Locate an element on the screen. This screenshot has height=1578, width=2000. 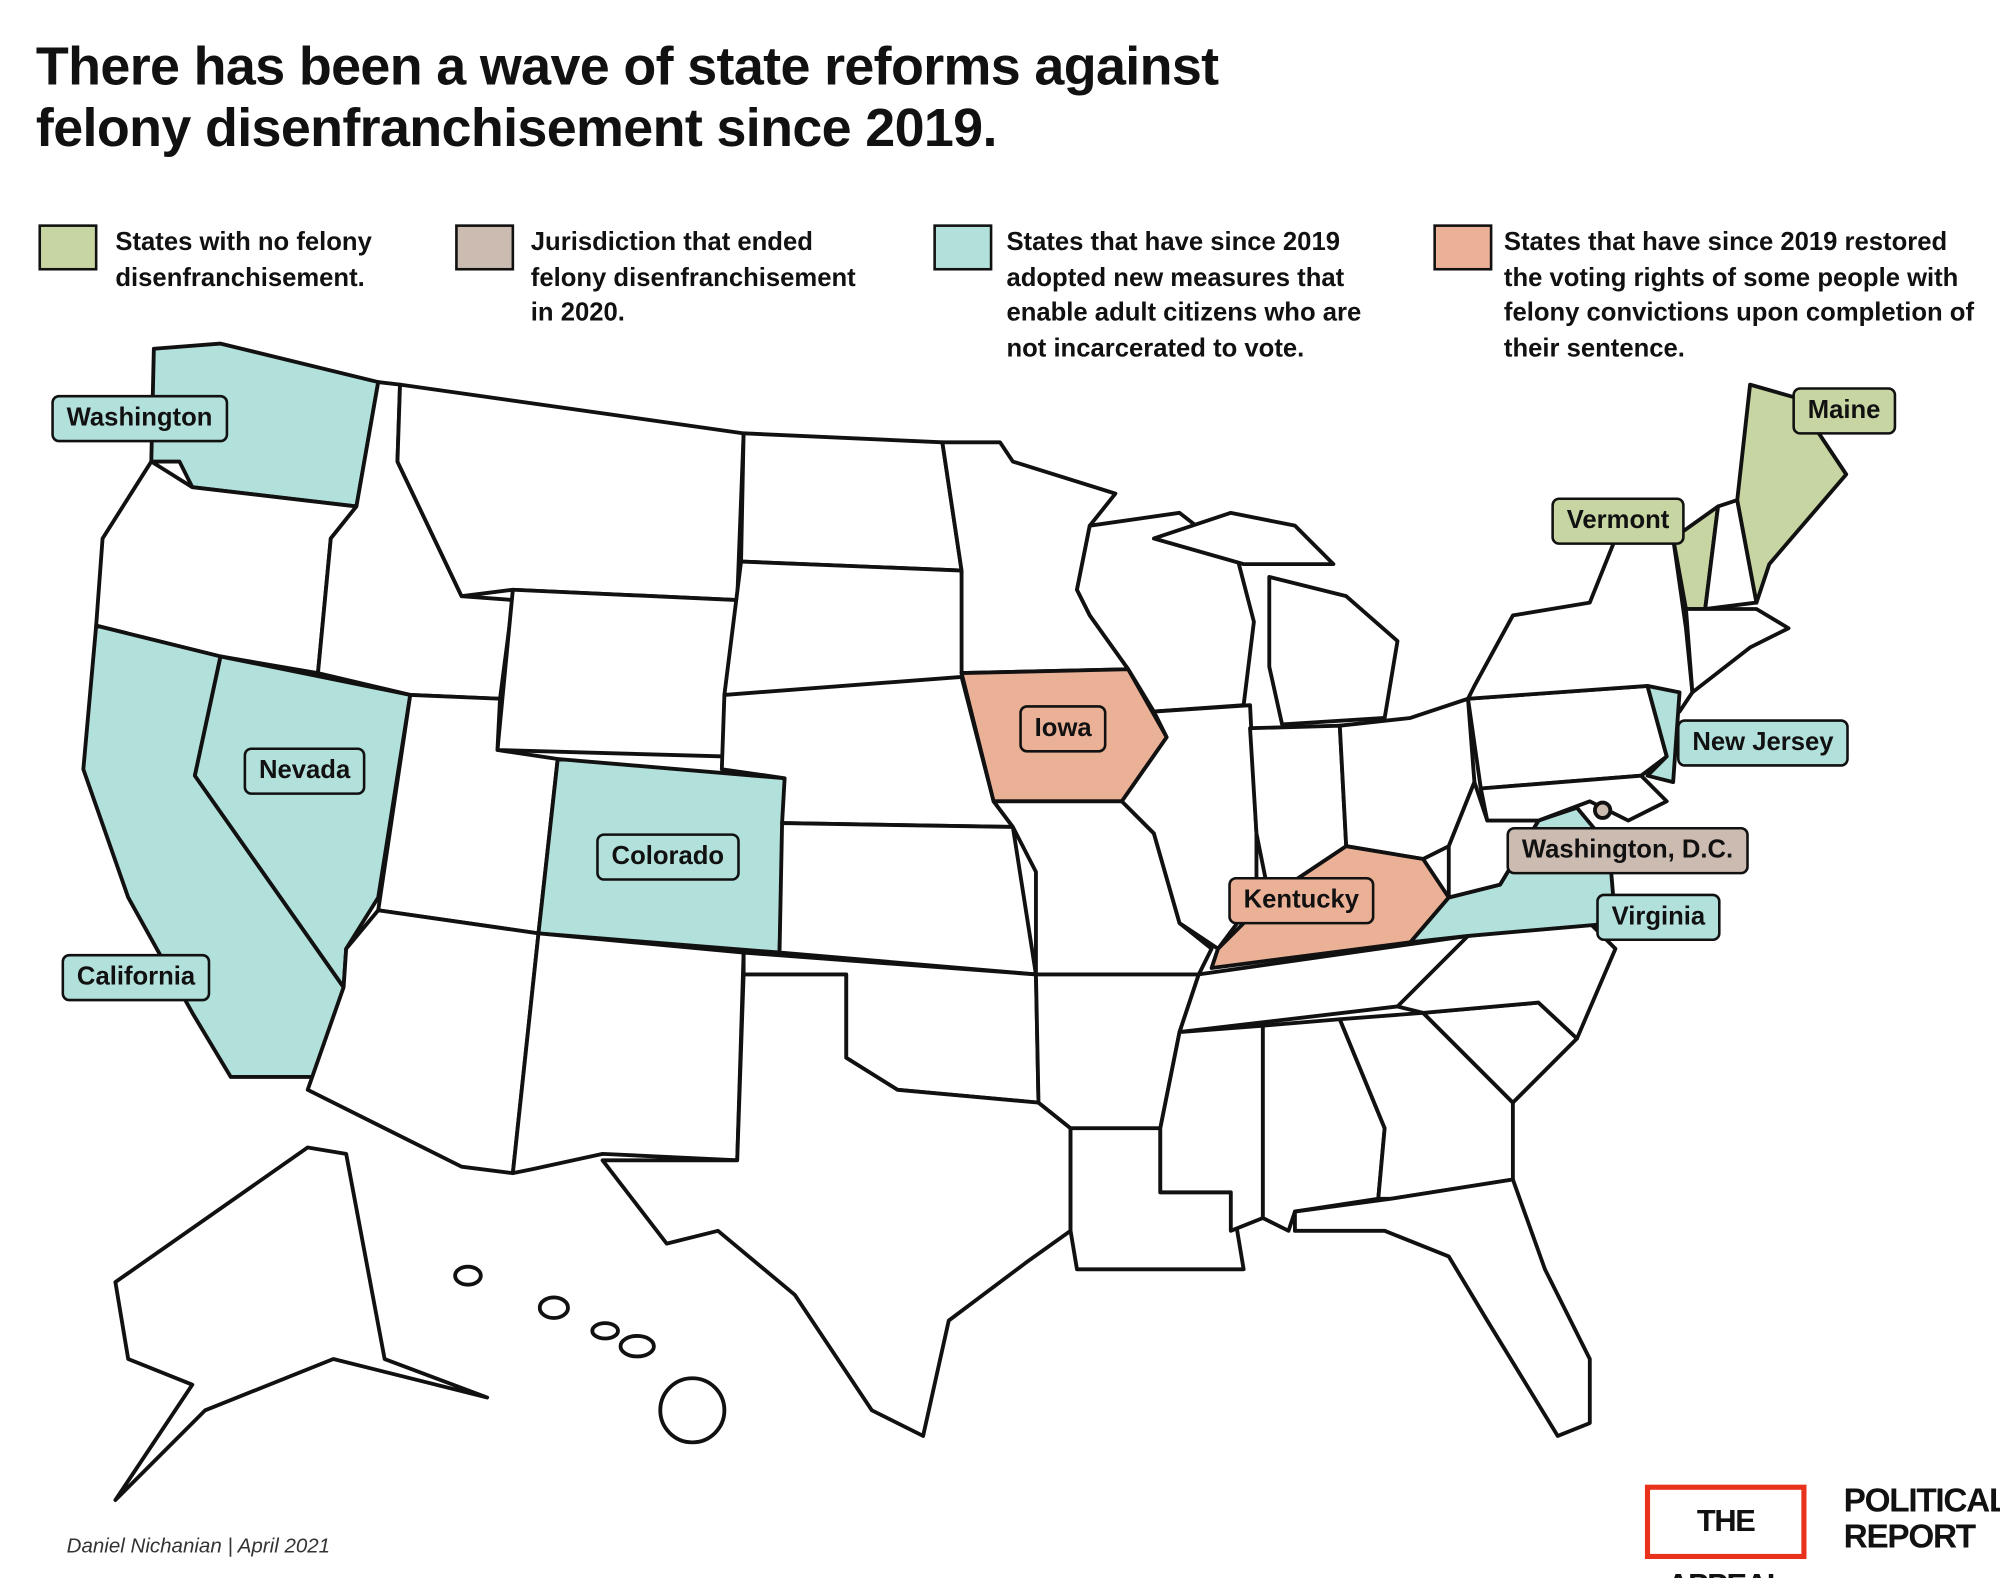
state-label: Washington is located at coordinates (139, 418).